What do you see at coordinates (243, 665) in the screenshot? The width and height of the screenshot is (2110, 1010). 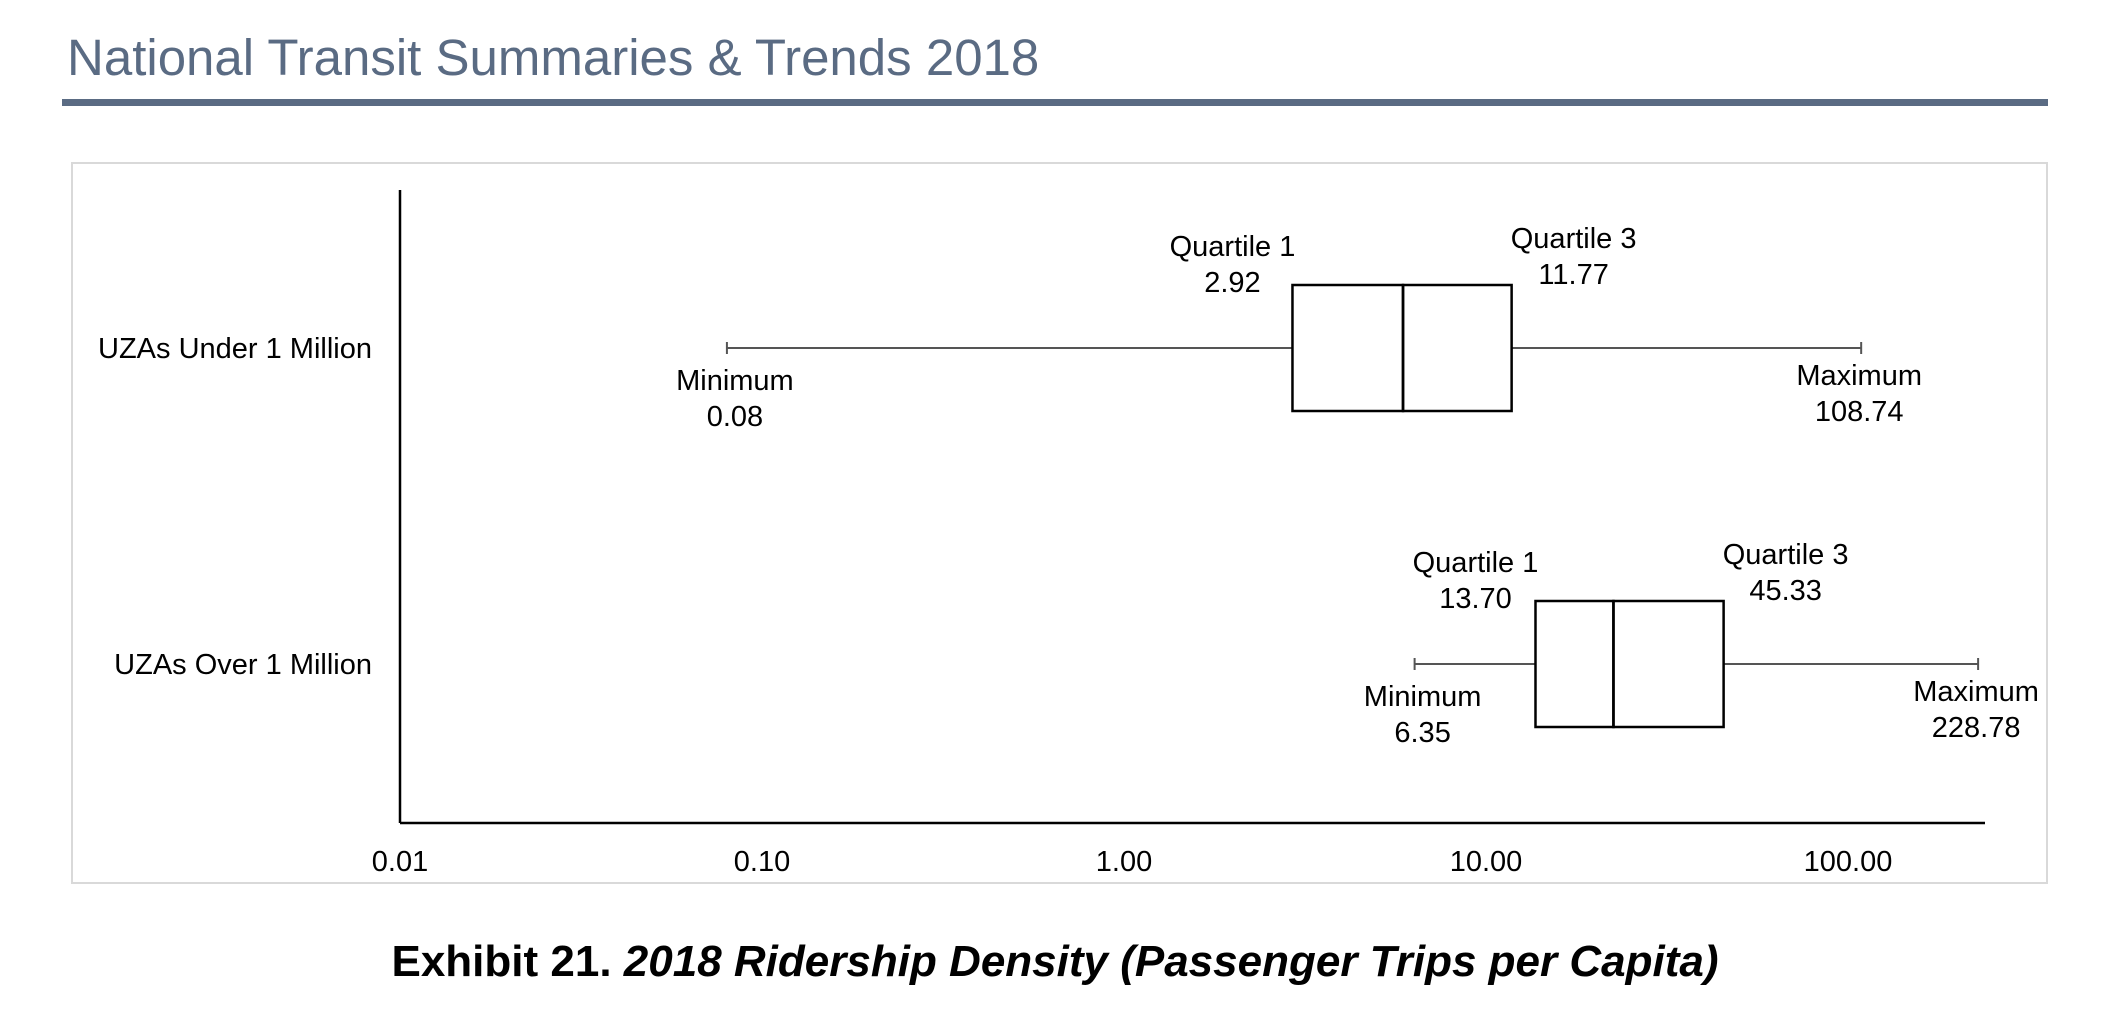 I see `category-label: UZAs Over 1 Million` at bounding box center [243, 665].